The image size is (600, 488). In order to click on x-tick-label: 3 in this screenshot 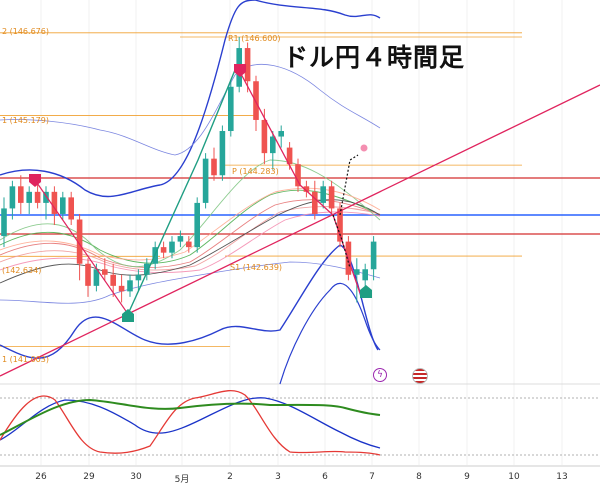, I will do `click(278, 477)`.